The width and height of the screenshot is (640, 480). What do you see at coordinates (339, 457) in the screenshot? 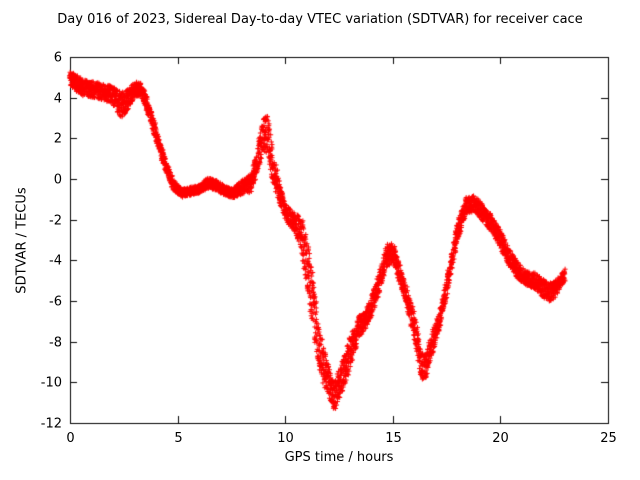
I see `x-axis-label: GPS time / hours` at bounding box center [339, 457].